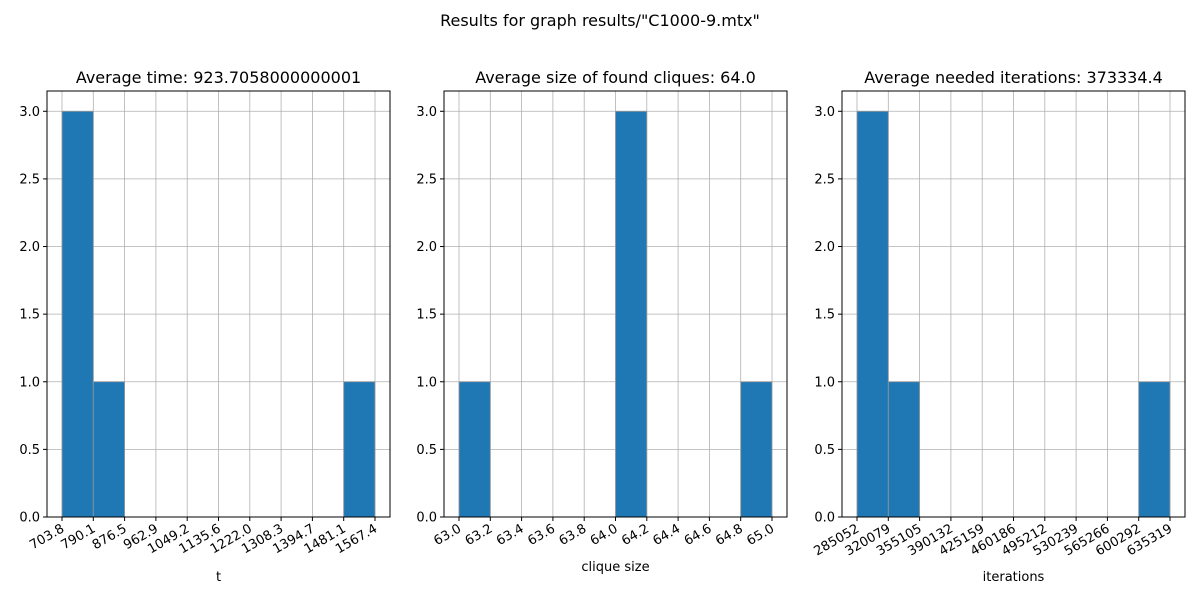 This screenshot has width=1200, height=600. I want to click on x-tick-label: 64.0, so click(604, 534).